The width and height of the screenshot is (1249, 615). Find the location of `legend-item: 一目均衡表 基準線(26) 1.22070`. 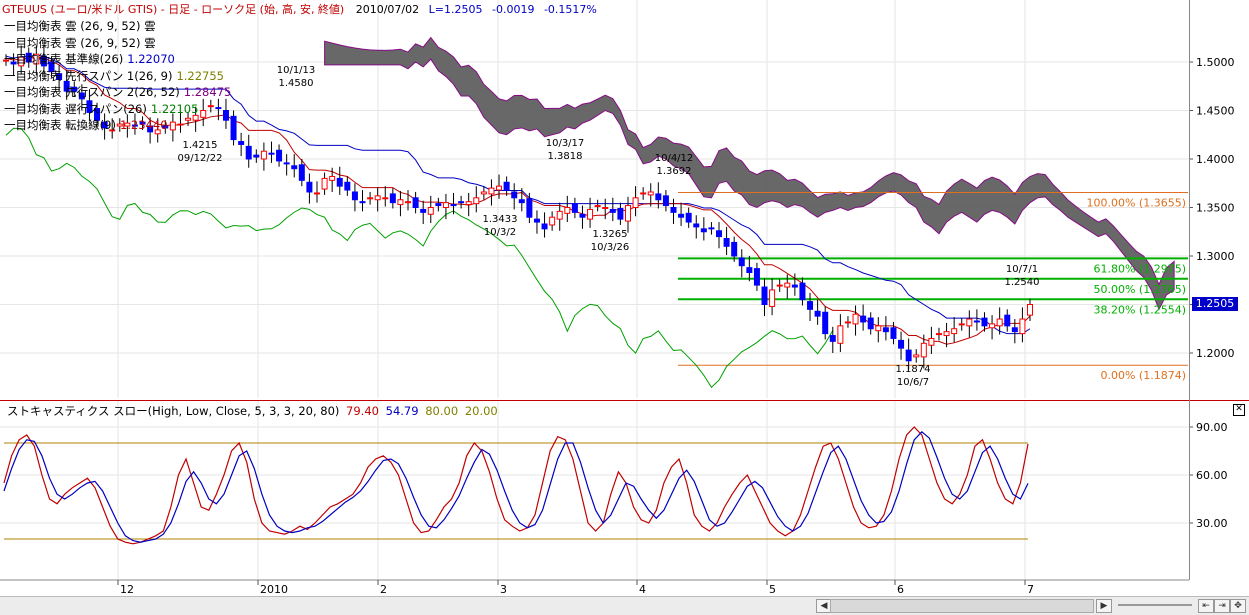

legend-item: 一目均衡表 基準線(26) 1.22070 is located at coordinates (89, 59).